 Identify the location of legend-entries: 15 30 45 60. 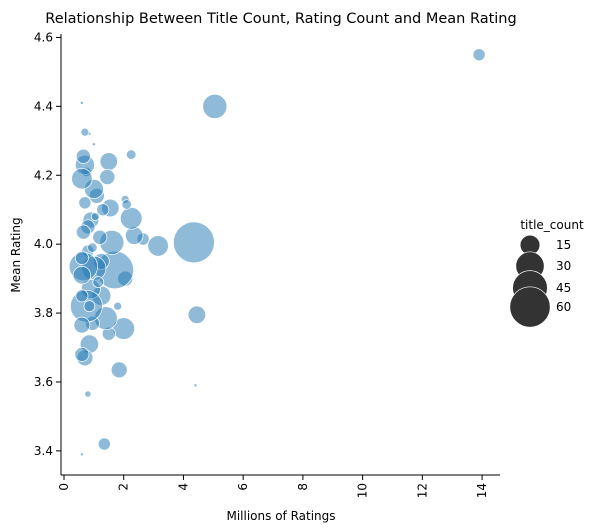
(540, 281).